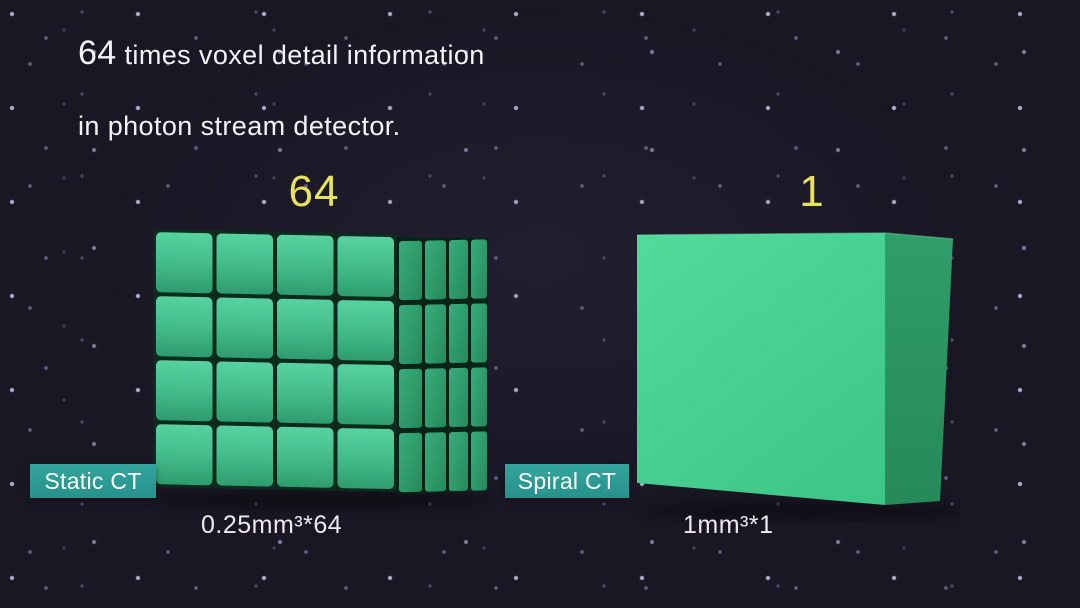 The width and height of the screenshot is (1080, 608). What do you see at coordinates (239, 126) in the screenshot?
I see `title-line-2: in photon stream detector.` at bounding box center [239, 126].